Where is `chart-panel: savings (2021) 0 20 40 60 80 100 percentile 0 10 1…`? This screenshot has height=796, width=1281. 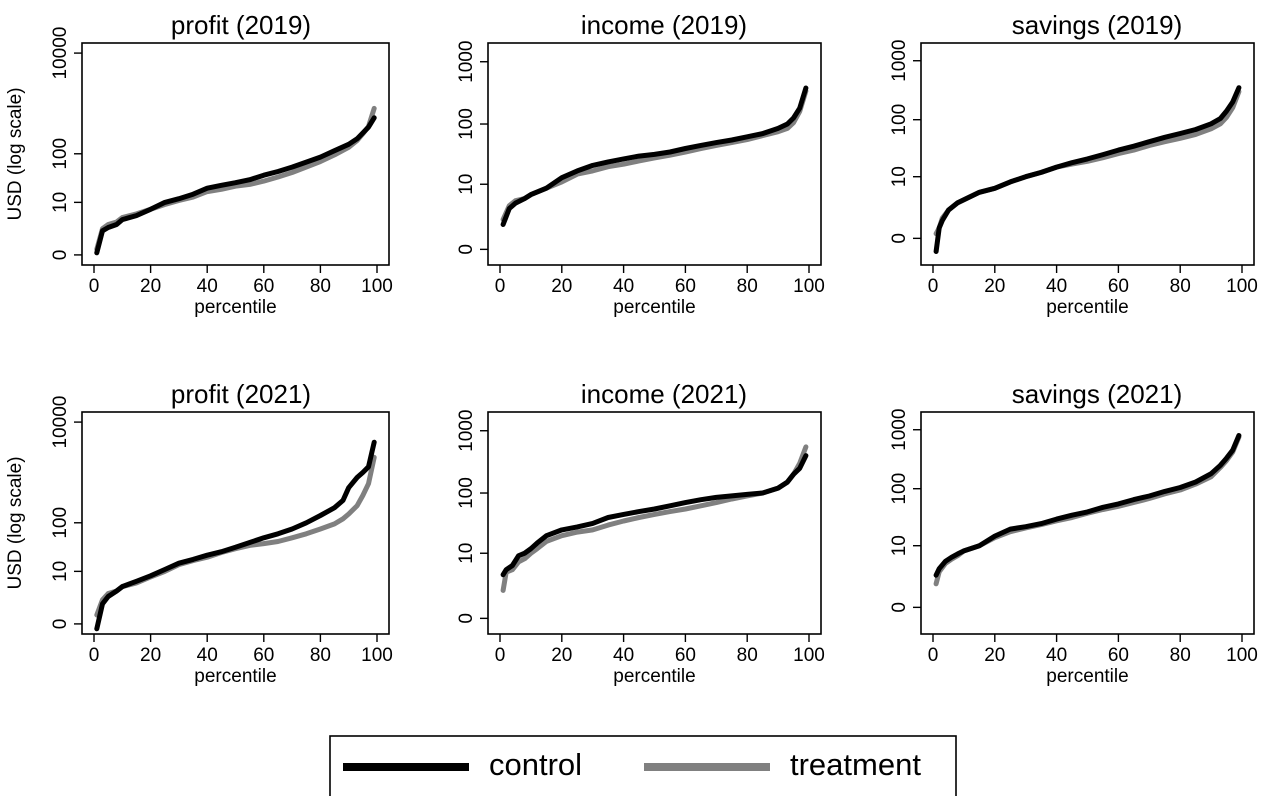
chart-panel: savings (2021) 0 20 40 60 80 100 percentile 0 10 1… is located at coordinates (1073, 533).